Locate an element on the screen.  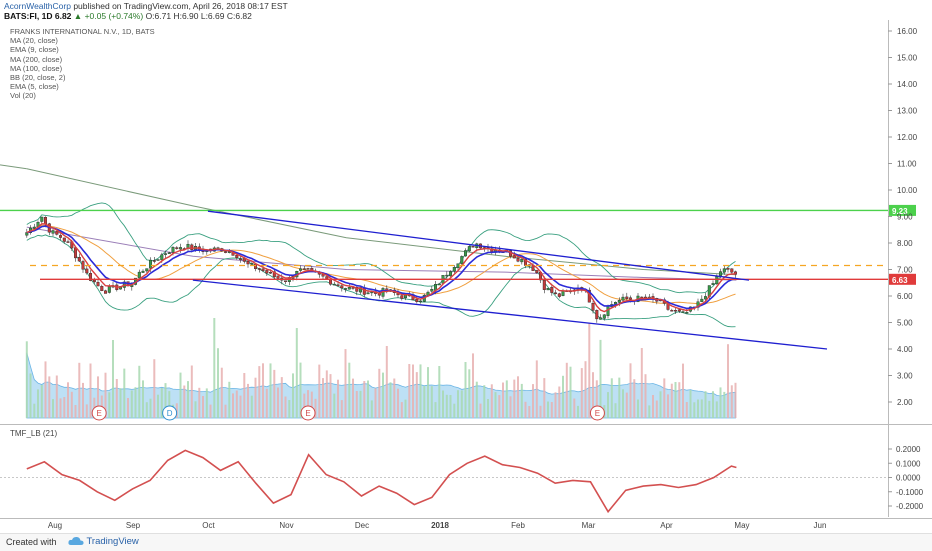
price-tick-label: 7.00 is located at coordinates (905, 270).